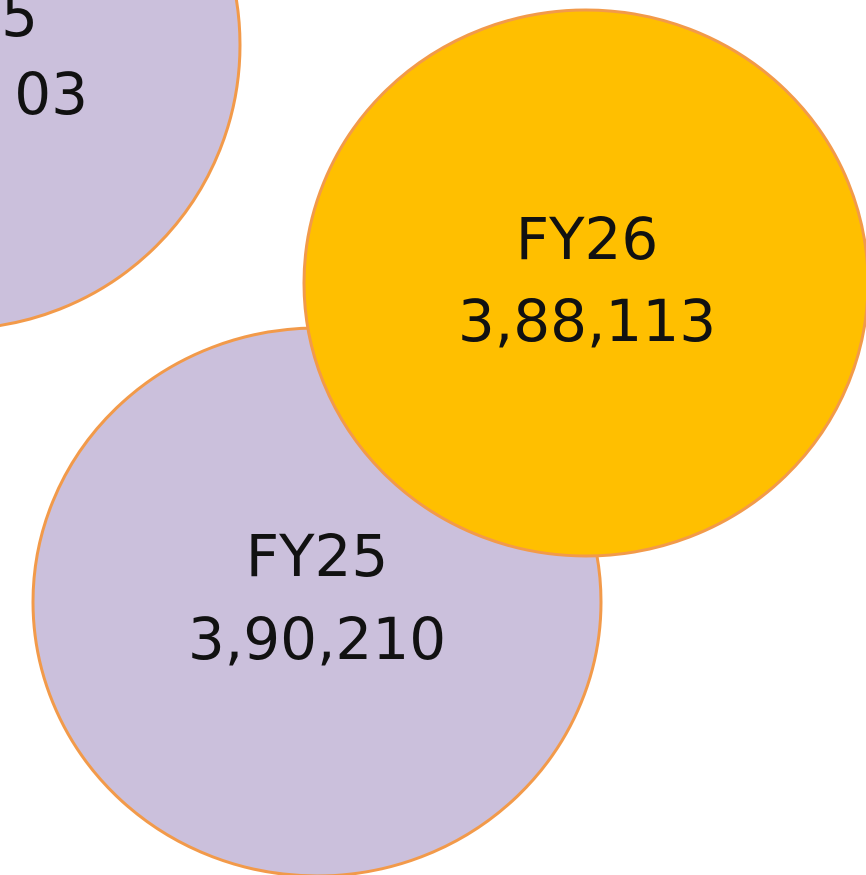 The width and height of the screenshot is (866, 875). What do you see at coordinates (587, 239) in the screenshot?
I see `bubble-label: FY26` at bounding box center [587, 239].